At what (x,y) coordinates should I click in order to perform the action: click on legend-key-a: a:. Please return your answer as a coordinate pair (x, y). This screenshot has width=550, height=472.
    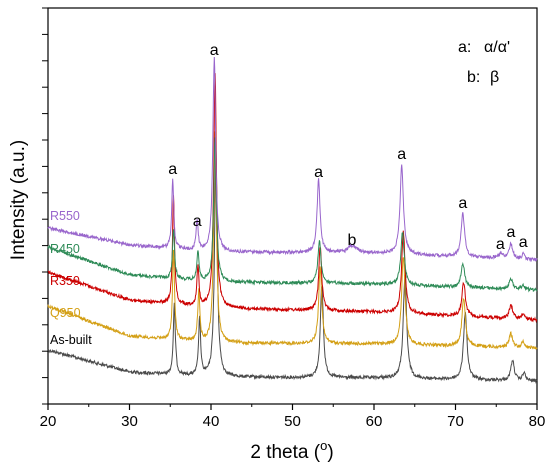
    Looking at the image, I should click on (464, 47).